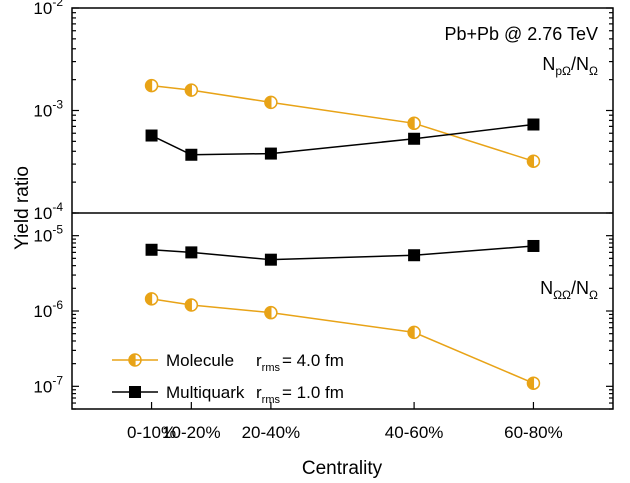 The height and width of the screenshot is (483, 630). What do you see at coordinates (48, 109) in the screenshot?
I see `y-tick-label: 10⁻³` at bounding box center [48, 109].